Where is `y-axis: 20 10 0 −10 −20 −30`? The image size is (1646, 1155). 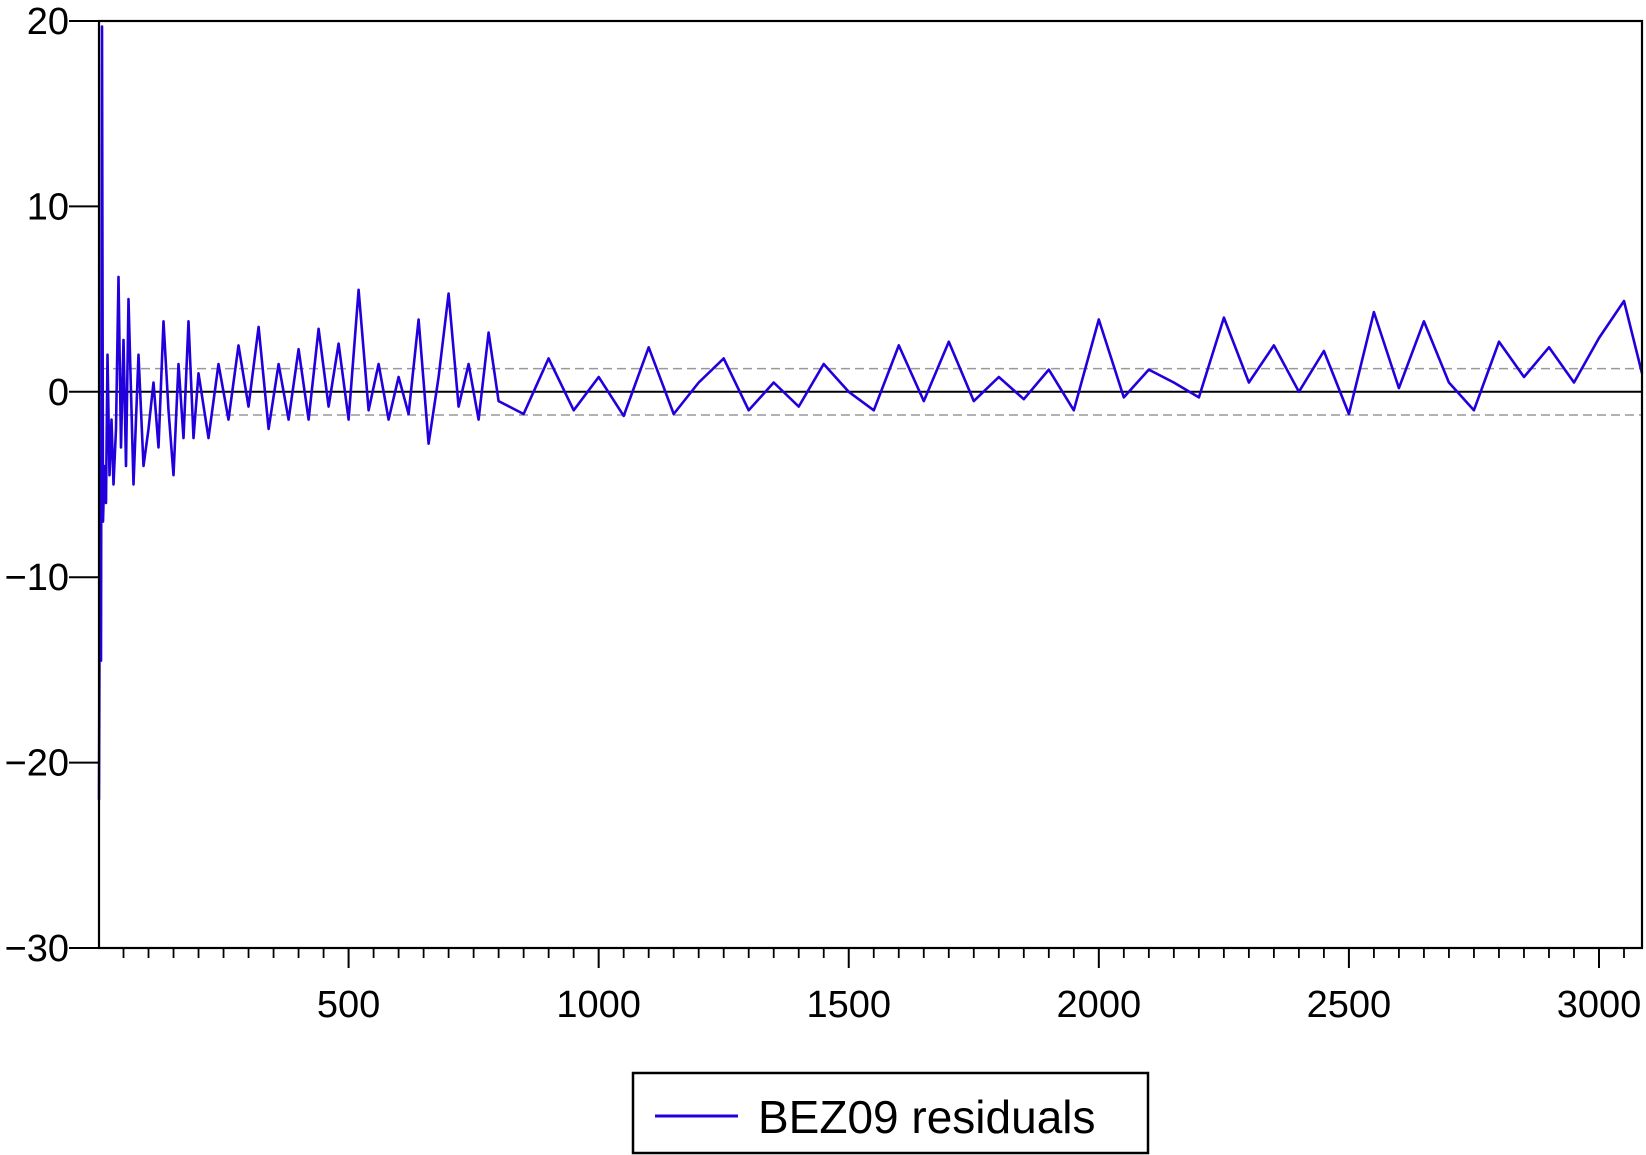
y-axis: 20 10 0 −10 −20 −30 is located at coordinates (52, 485).